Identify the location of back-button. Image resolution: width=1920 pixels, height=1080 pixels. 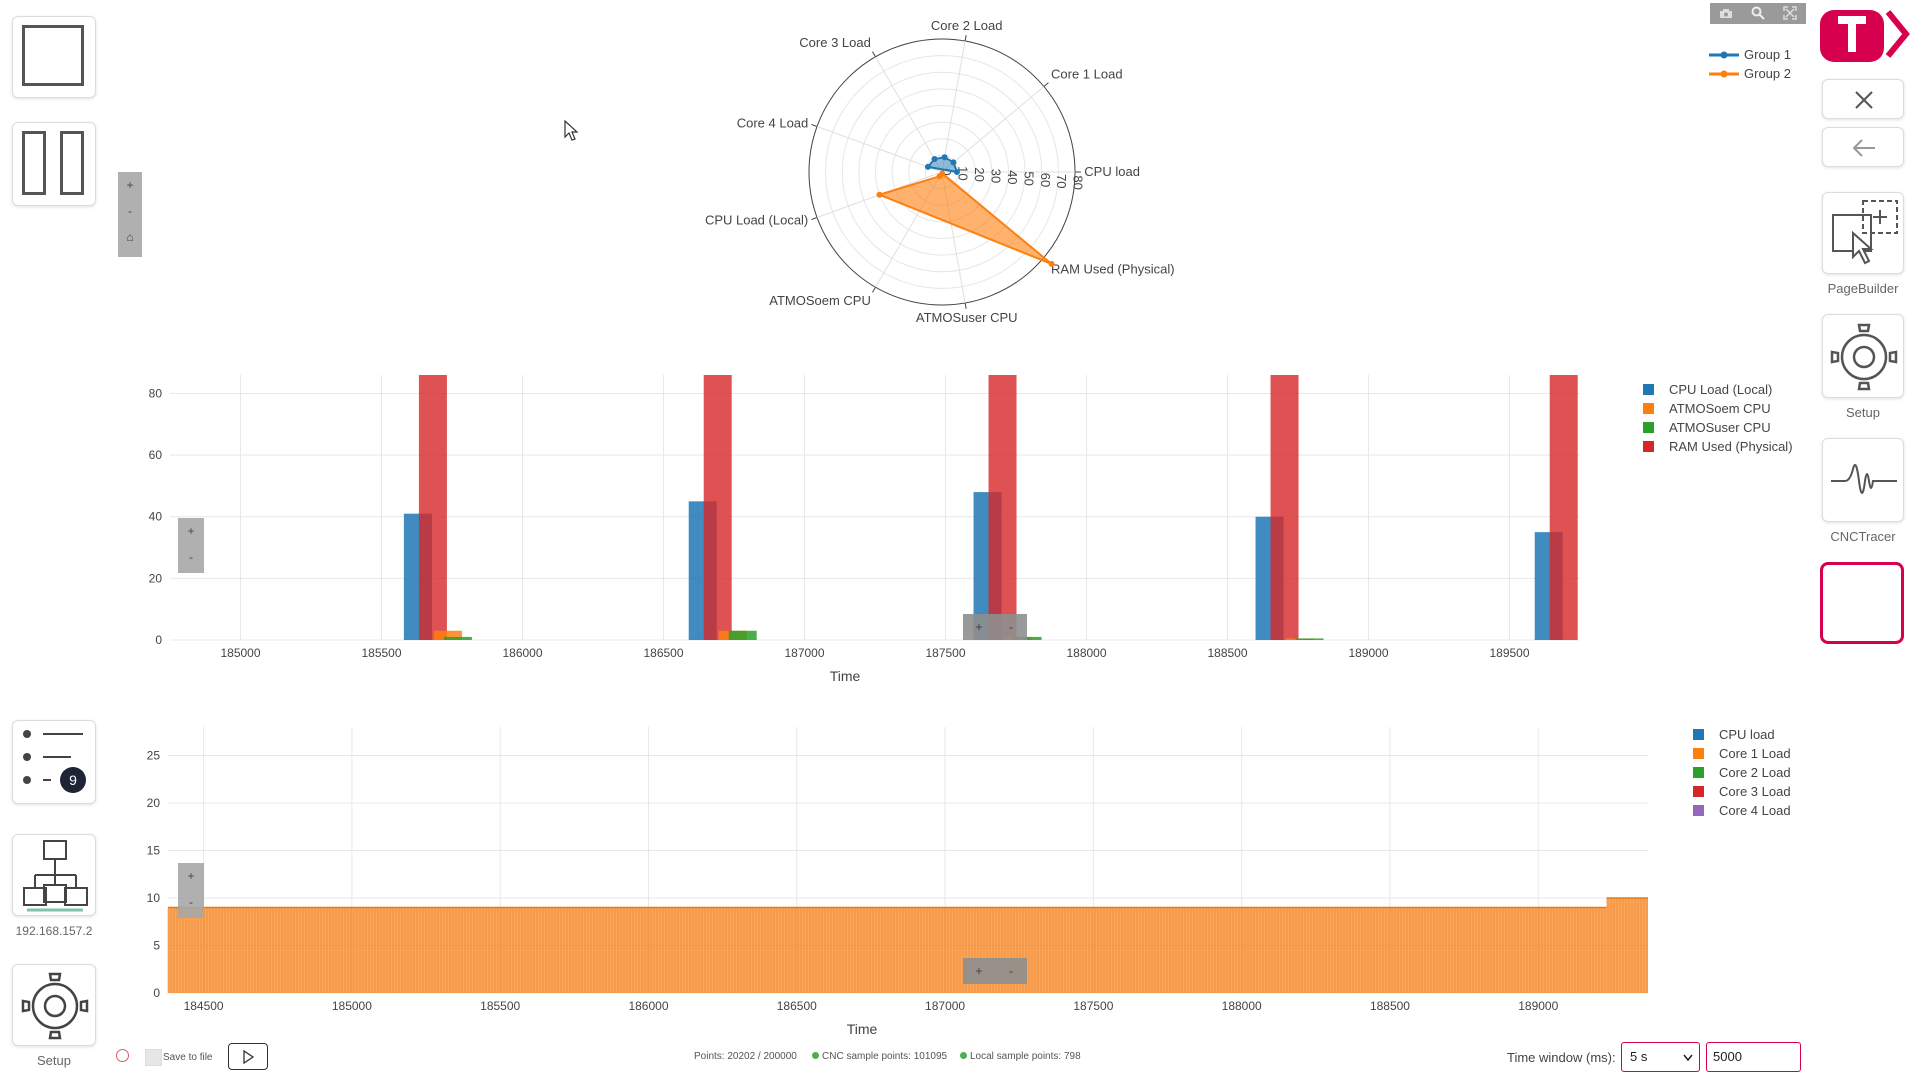
(1863, 147).